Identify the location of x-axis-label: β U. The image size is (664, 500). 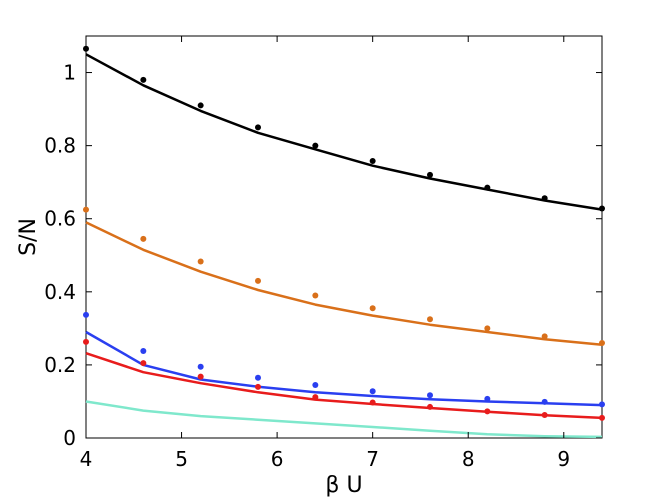
(343, 485).